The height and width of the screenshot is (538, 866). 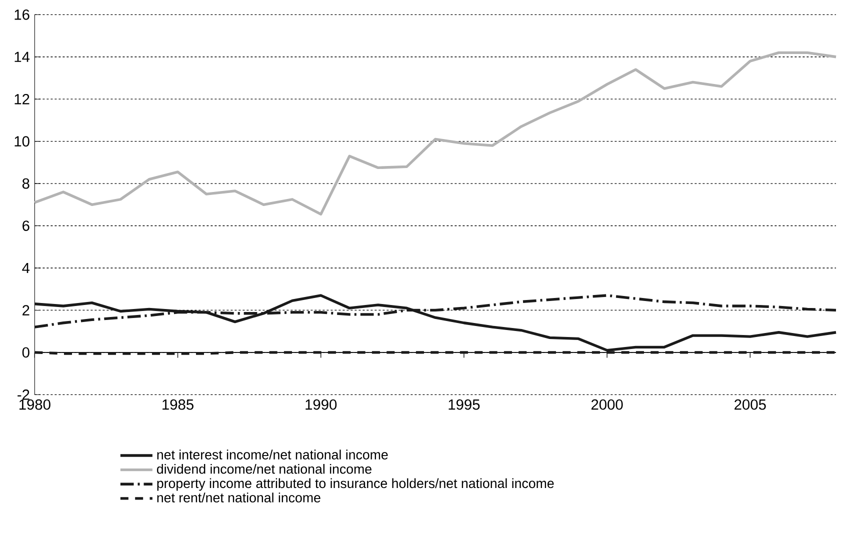 I want to click on y-tick-label: 8, so click(x=26, y=183).